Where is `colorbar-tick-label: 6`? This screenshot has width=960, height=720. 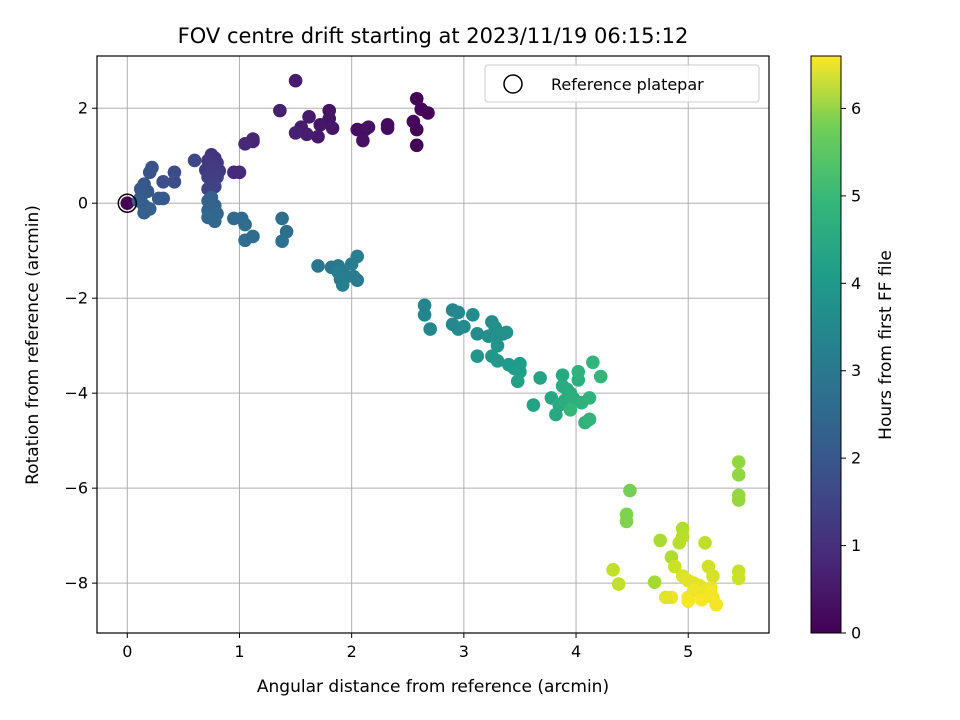 colorbar-tick-label: 6 is located at coordinates (856, 108).